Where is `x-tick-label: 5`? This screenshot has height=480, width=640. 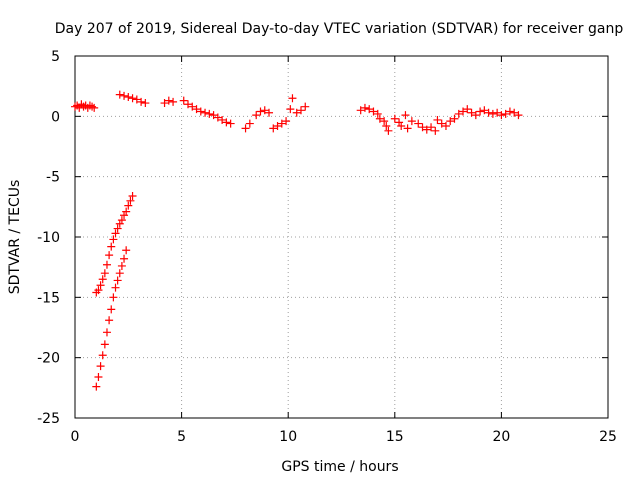
x-tick-label: 5 is located at coordinates (181, 437).